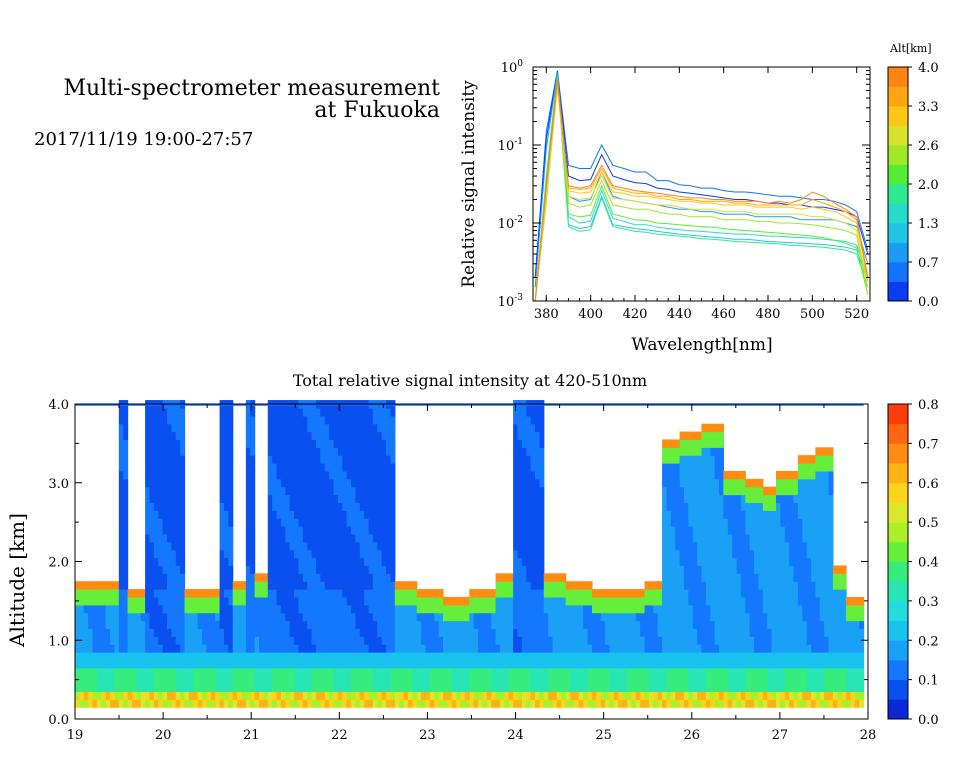 The image size is (960, 770). What do you see at coordinates (251, 735) in the screenshot?
I see `heatmap-x-tick-label: 21` at bounding box center [251, 735].